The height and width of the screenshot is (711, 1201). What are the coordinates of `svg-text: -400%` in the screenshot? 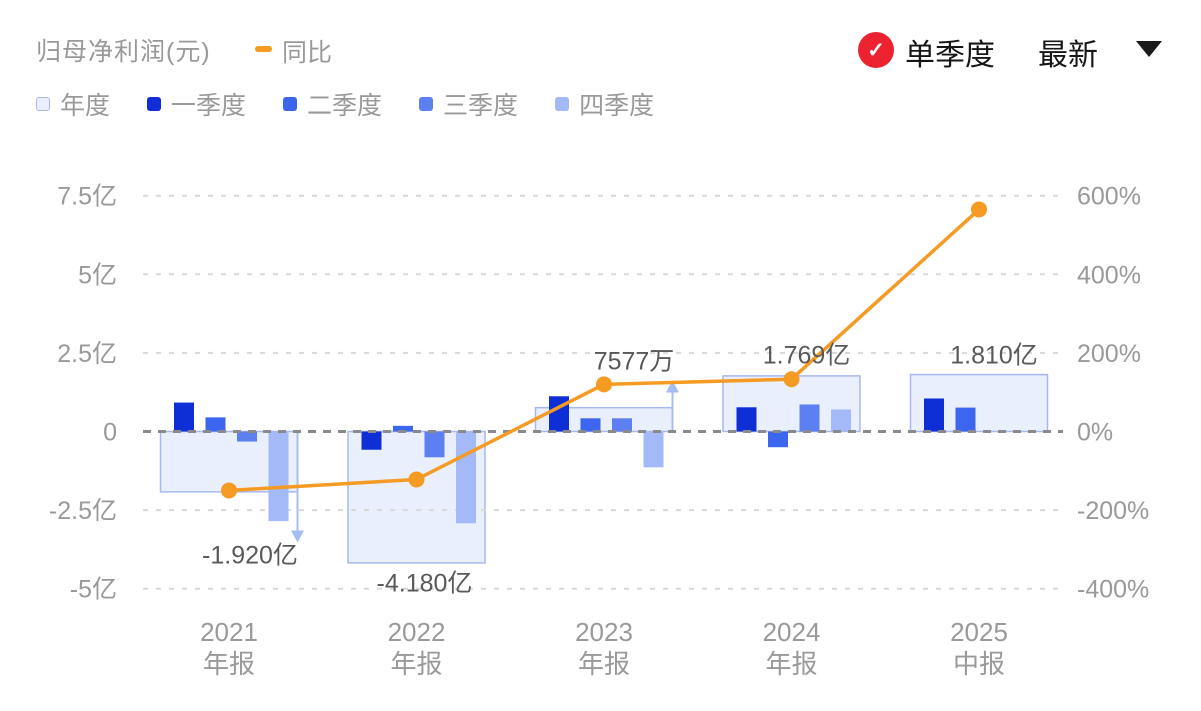 It's located at (1113, 590).